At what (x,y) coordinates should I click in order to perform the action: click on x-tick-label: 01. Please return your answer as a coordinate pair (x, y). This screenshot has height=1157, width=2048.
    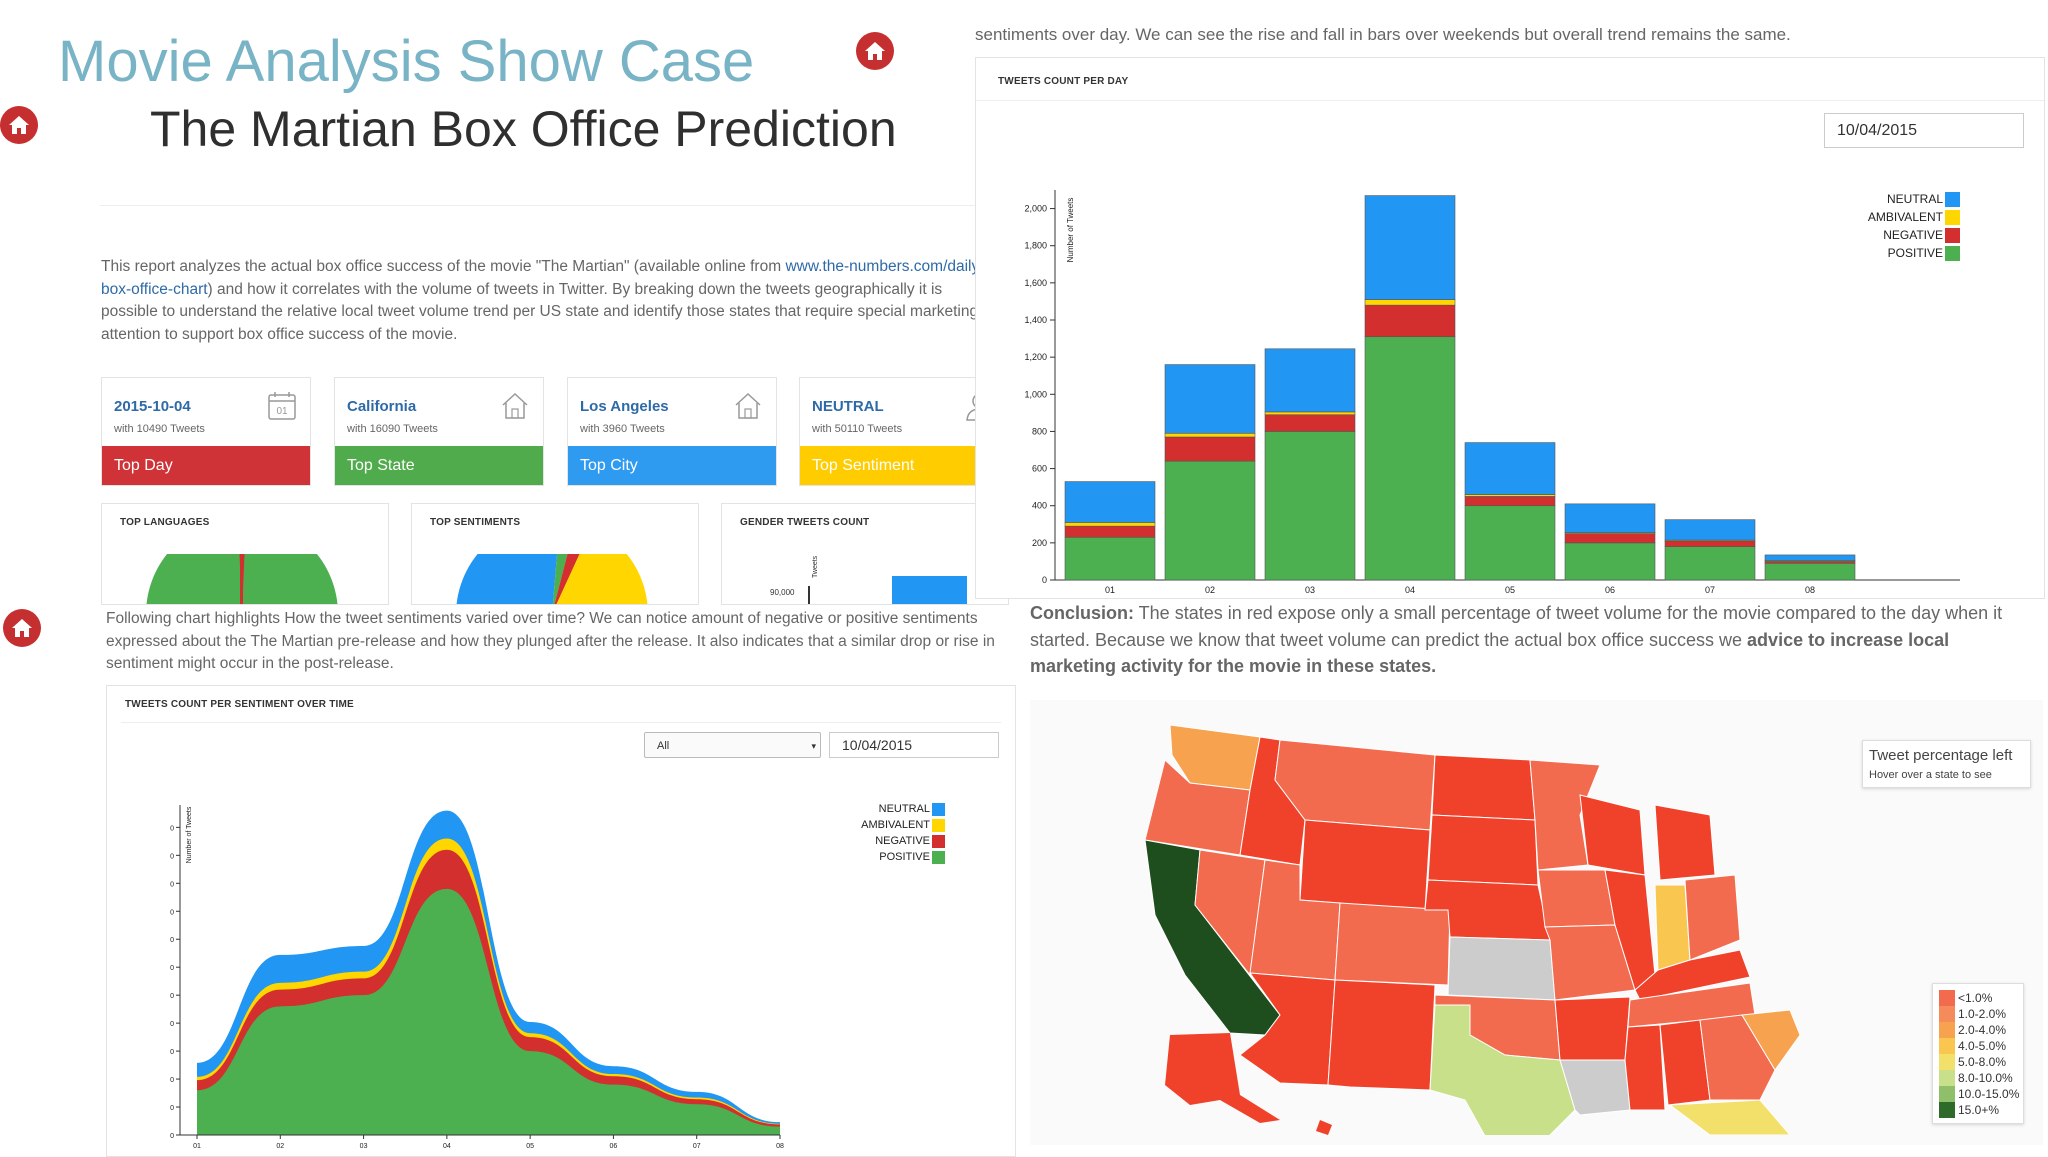
    Looking at the image, I should click on (1110, 590).